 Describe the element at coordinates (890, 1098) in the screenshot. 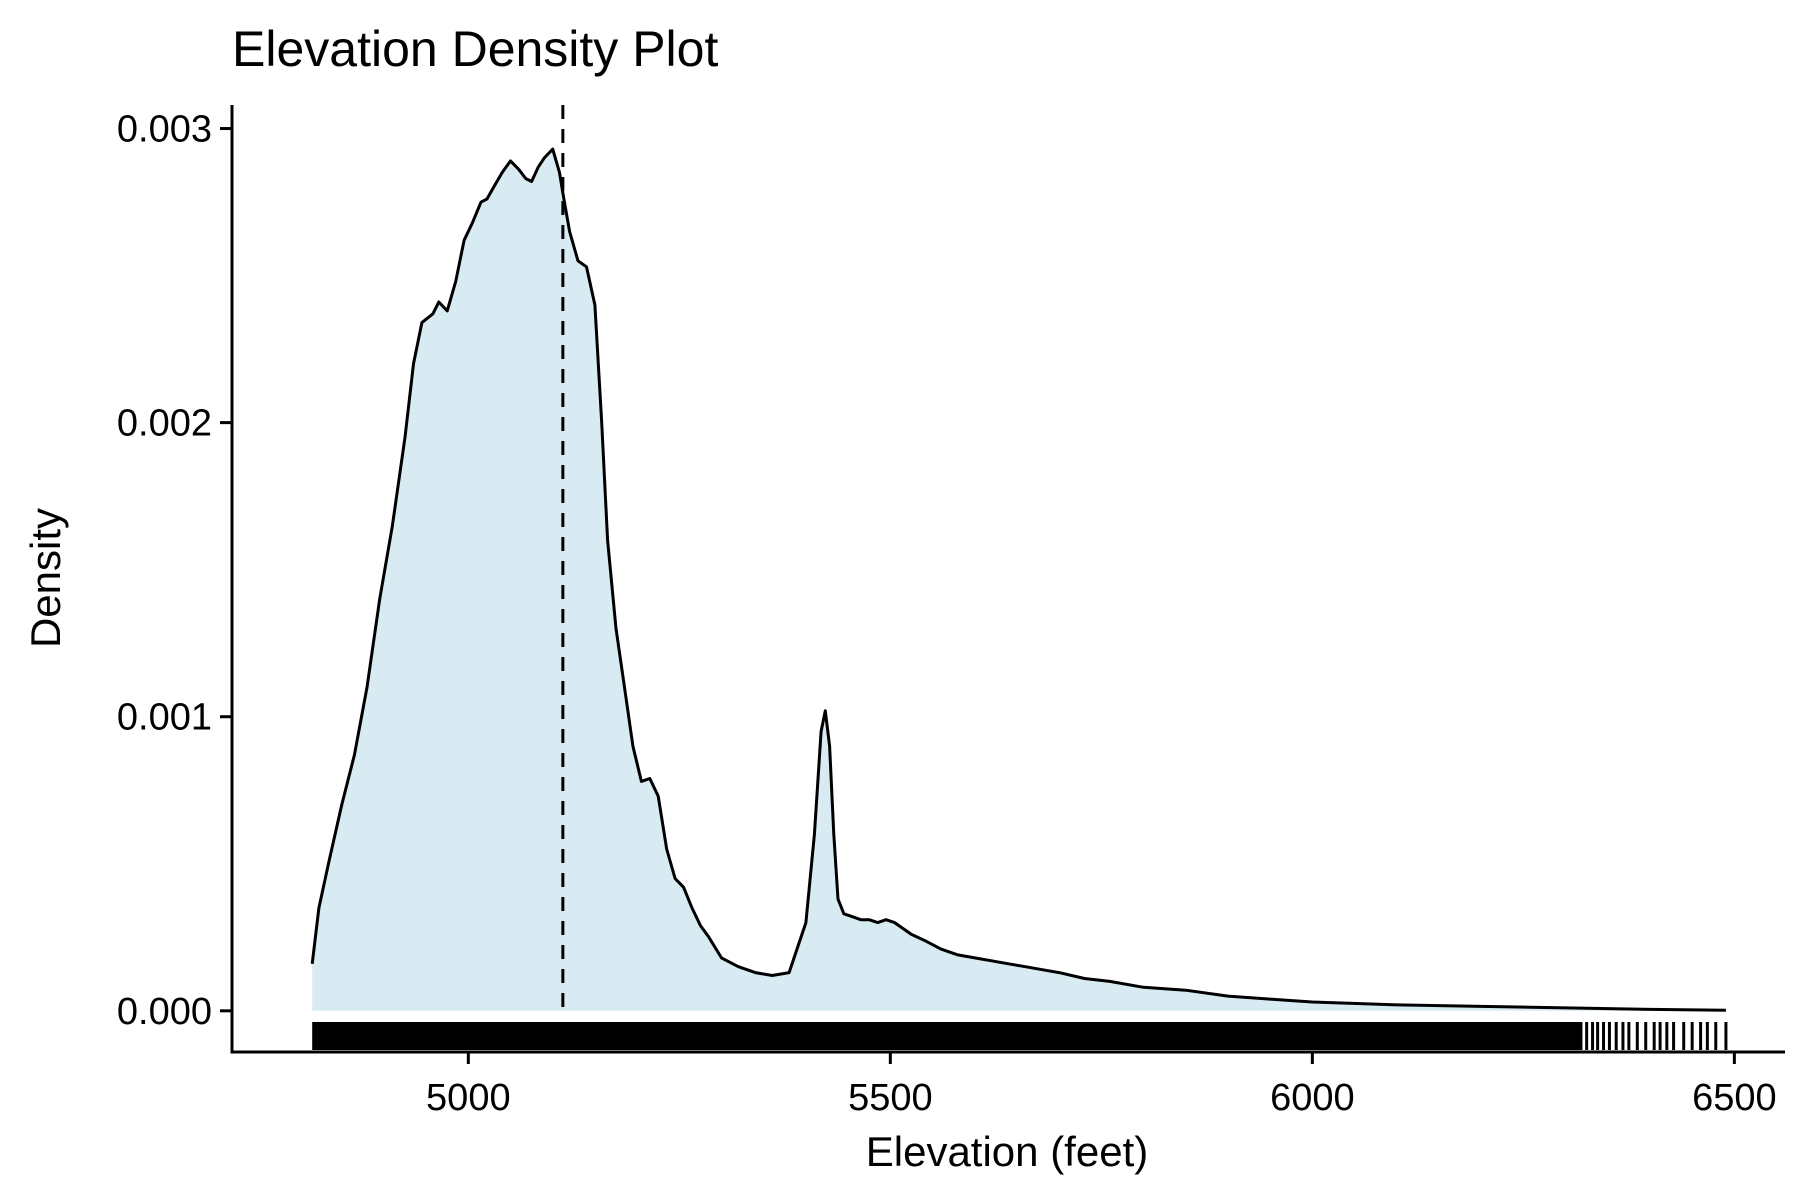

I see `x-tick-label: 5500` at that location.